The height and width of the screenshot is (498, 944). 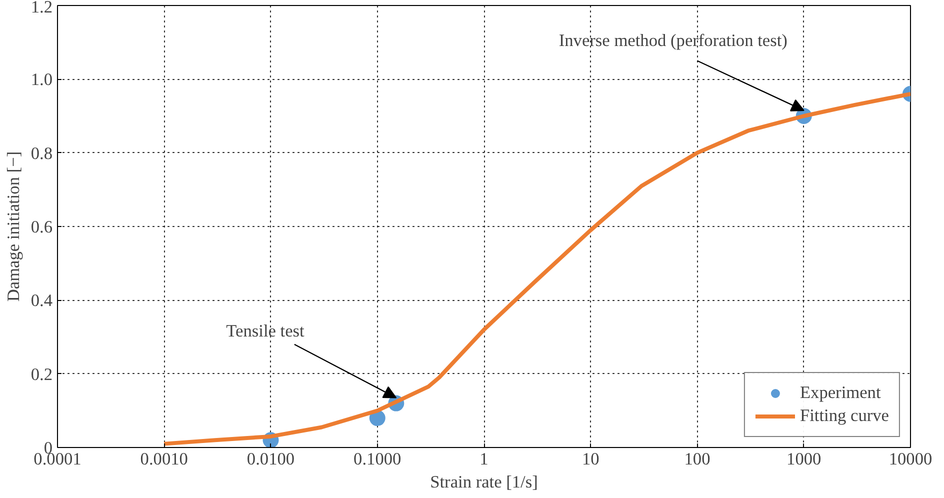 I want to click on legend-label: Experiment, so click(x=840, y=393).